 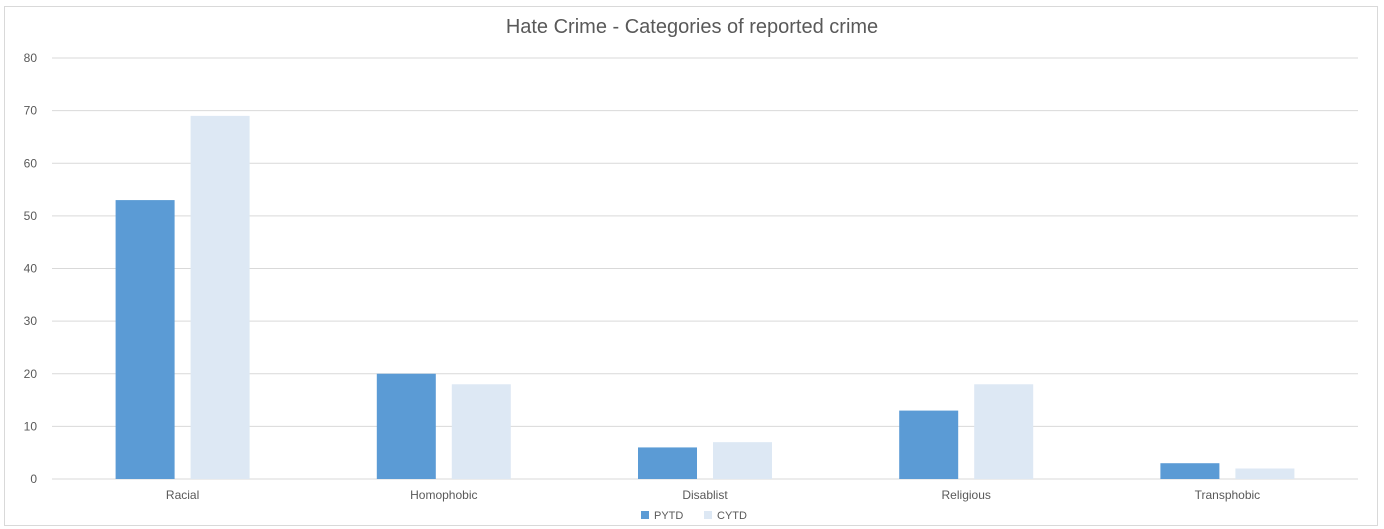 What do you see at coordinates (443, 495) in the screenshot?
I see `x-tick-label: Homophobic` at bounding box center [443, 495].